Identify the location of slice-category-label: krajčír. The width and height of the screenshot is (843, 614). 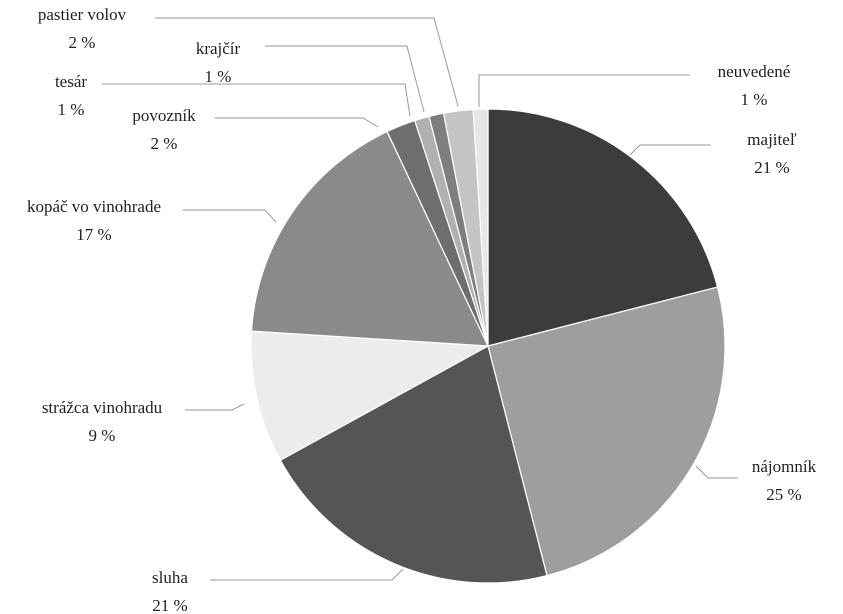
(218, 48).